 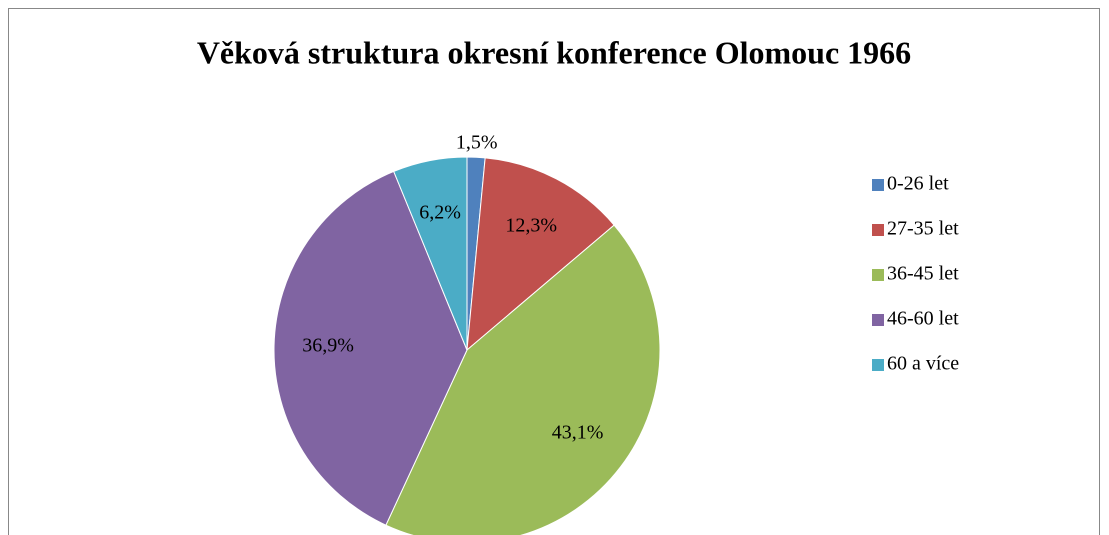 I want to click on legend-label: 36-45 let, so click(x=923, y=274).